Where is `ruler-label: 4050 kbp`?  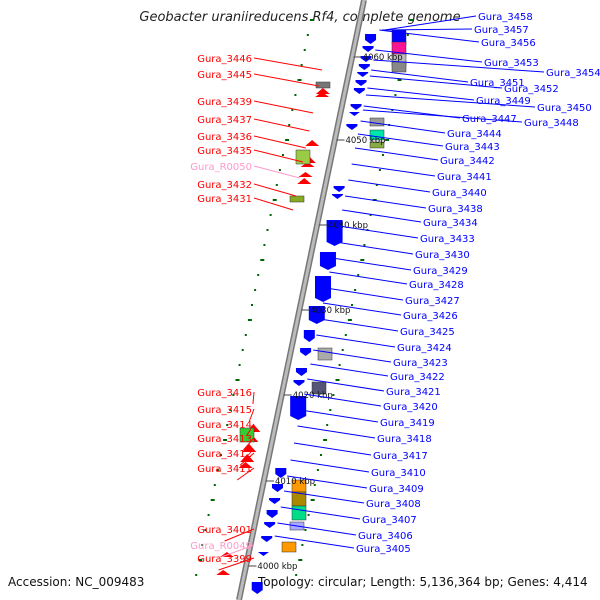 ruler-label: 4050 kbp is located at coordinates (365, 141).